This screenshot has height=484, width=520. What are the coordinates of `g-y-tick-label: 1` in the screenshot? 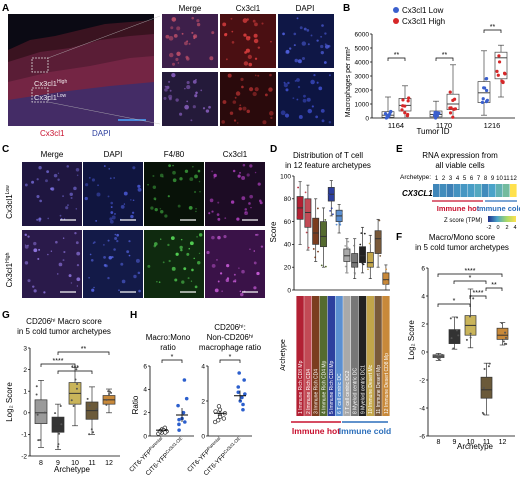 It's located at (25, 391).